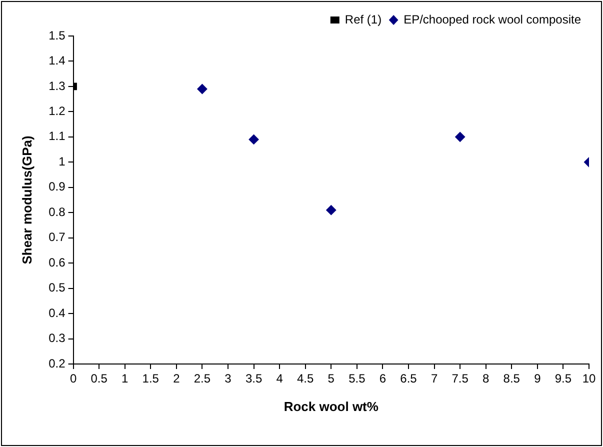 The image size is (603, 447). What do you see at coordinates (409, 379) in the screenshot?
I see `x-tick-label: 6.5` at bounding box center [409, 379].